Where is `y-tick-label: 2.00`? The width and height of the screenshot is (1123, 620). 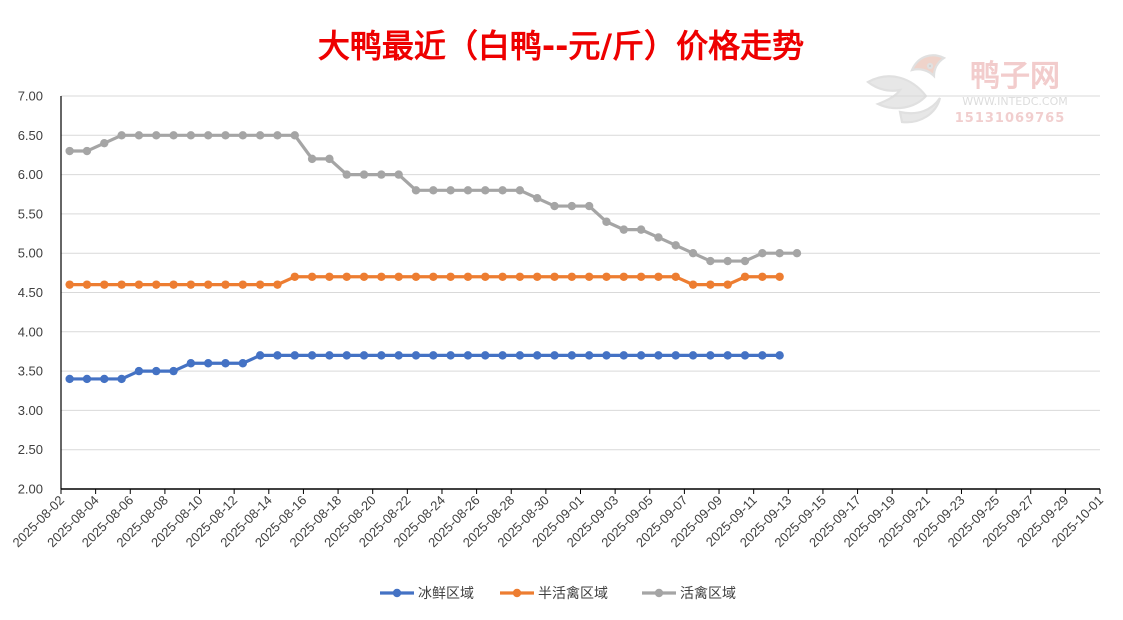 y-tick-label: 2.00 is located at coordinates (30, 489).